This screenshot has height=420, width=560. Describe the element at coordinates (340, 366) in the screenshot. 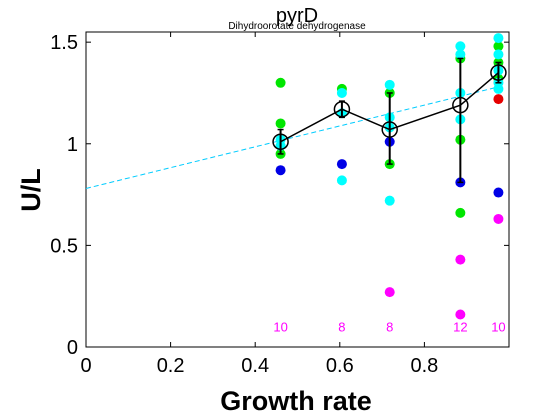

I see `x-tick-label: 0.6` at that location.